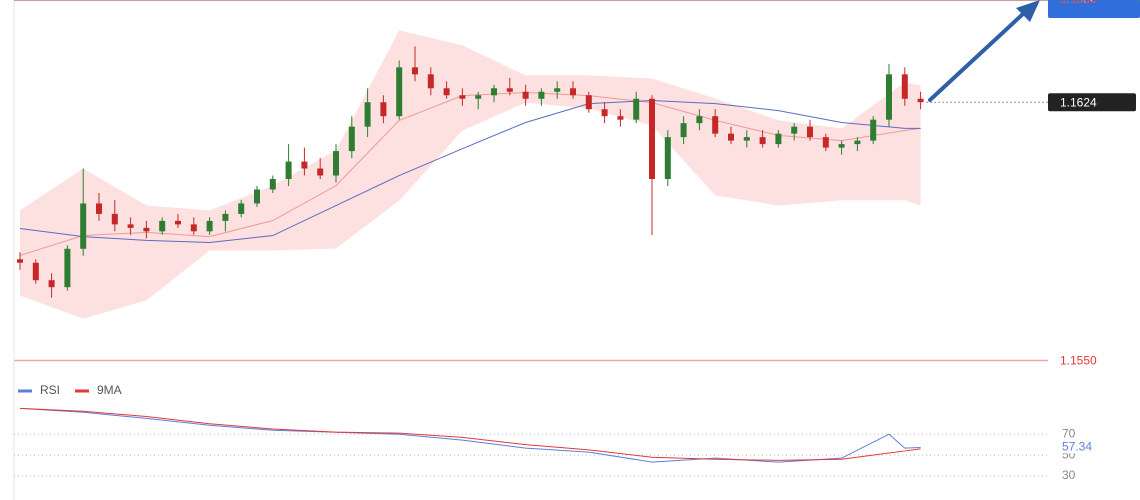  What do you see at coordinates (50, 390) in the screenshot?
I see `legend-label: RSI` at bounding box center [50, 390].